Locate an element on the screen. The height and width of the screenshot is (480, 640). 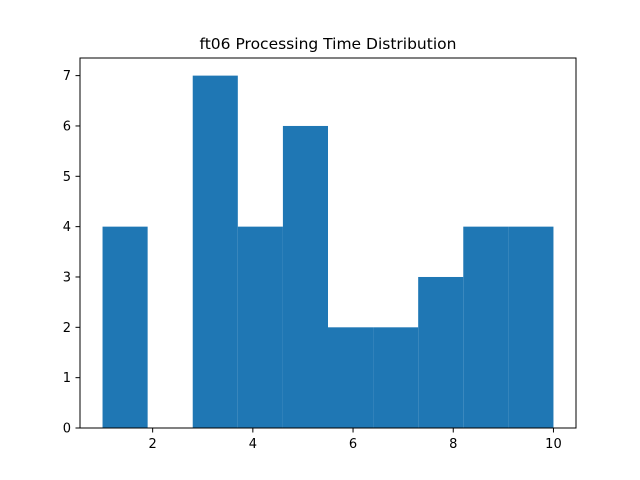
x-axis: 2 4 6 8 10 is located at coordinates (355, 440).